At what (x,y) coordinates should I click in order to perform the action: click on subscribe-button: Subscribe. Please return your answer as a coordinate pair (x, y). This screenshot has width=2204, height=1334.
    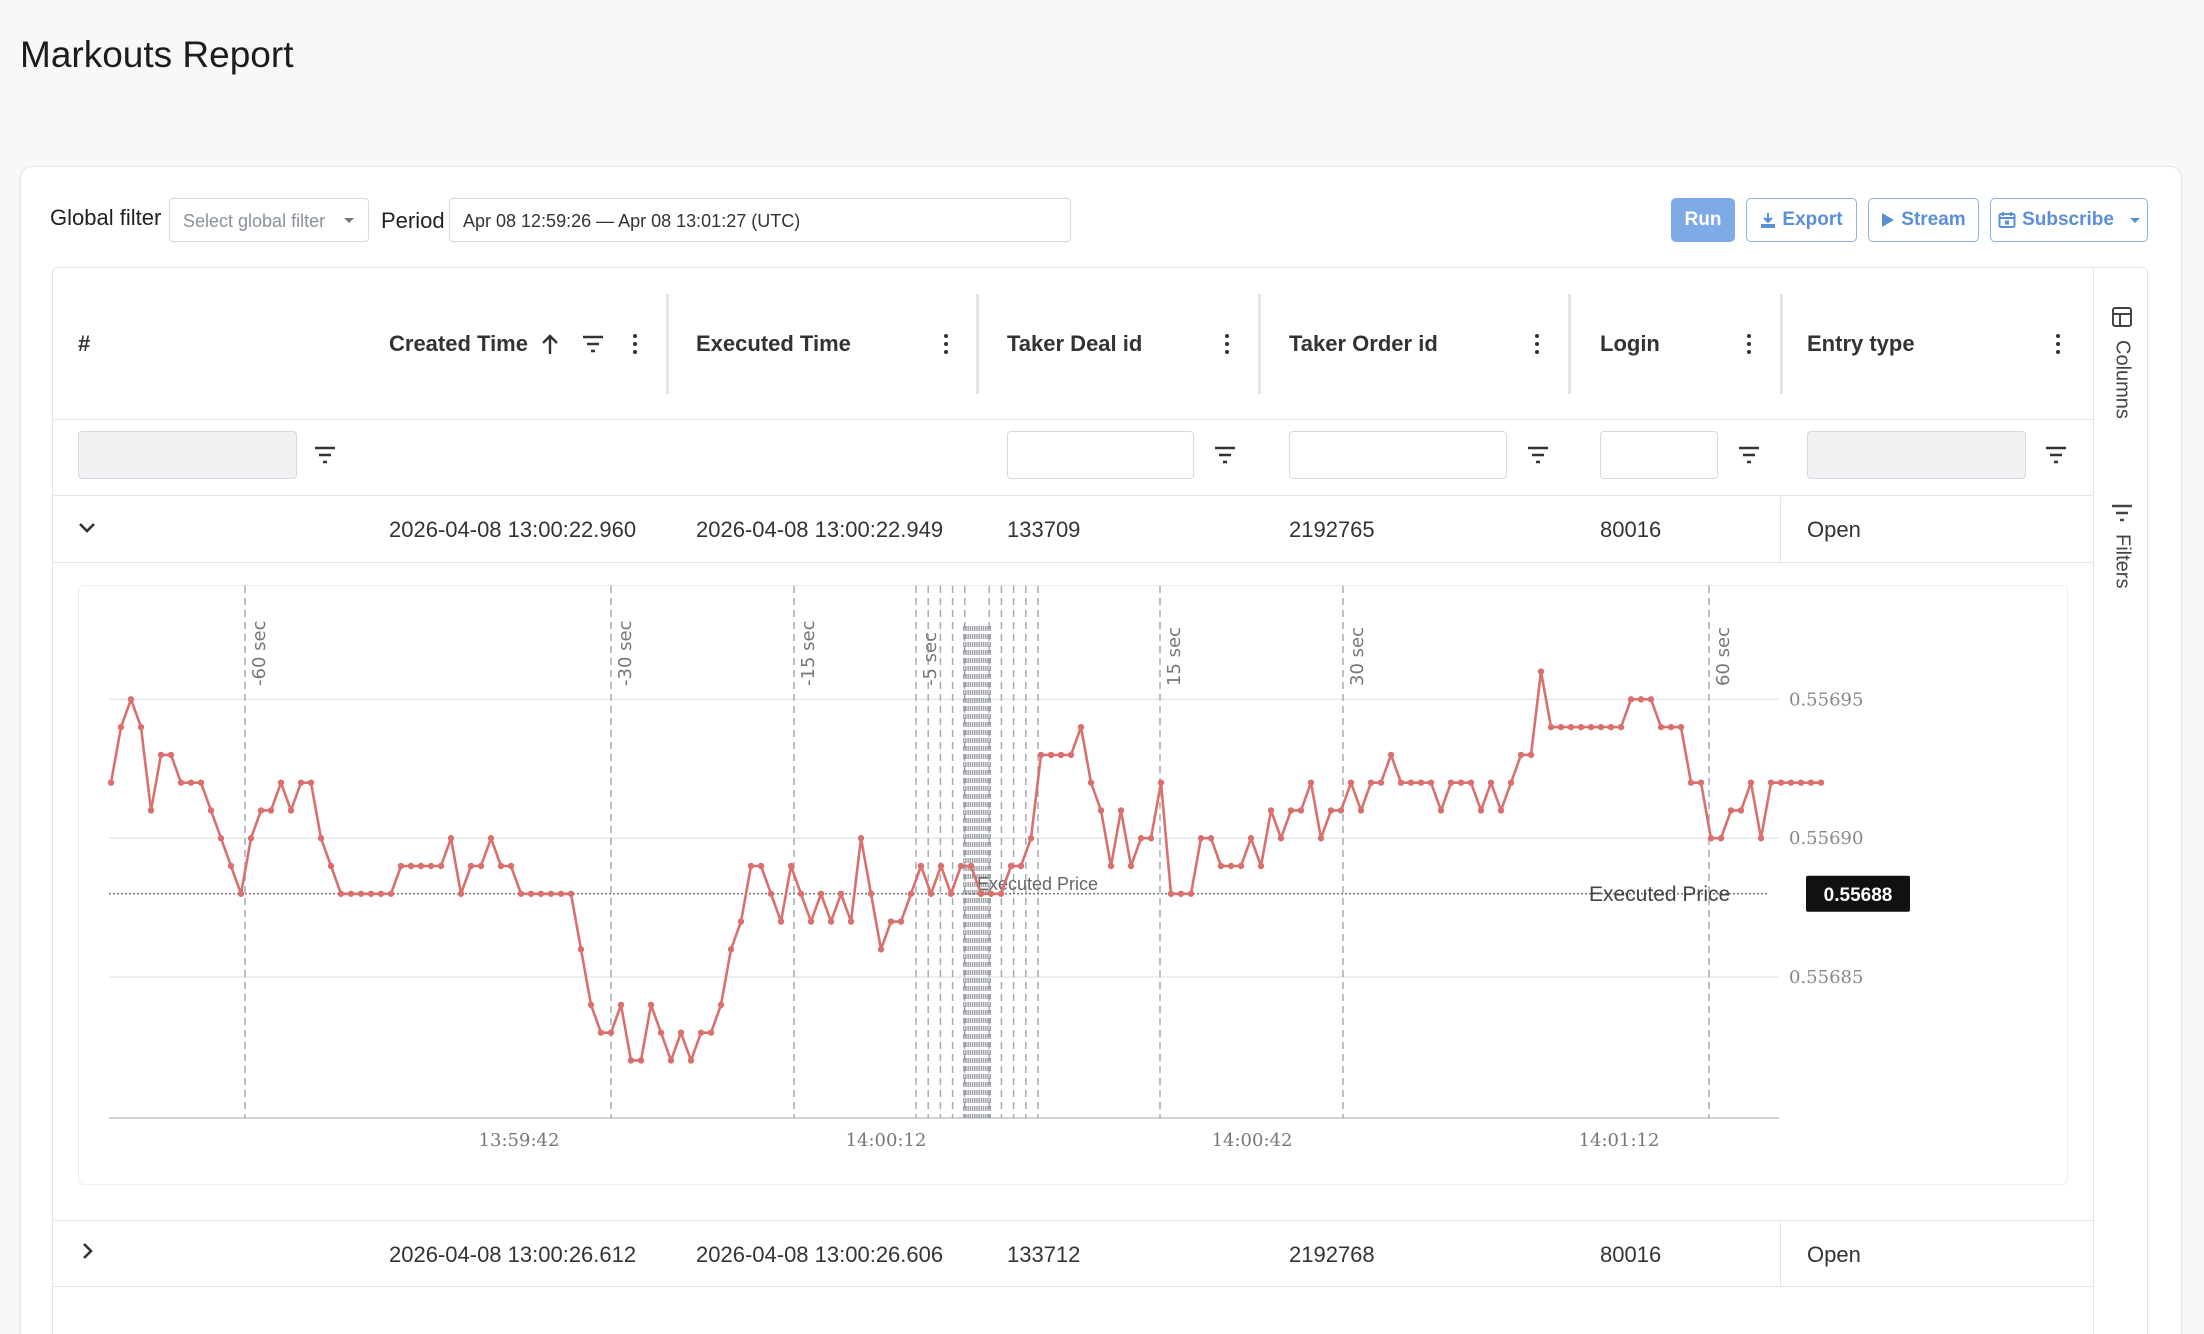
    Looking at the image, I should click on (2069, 220).